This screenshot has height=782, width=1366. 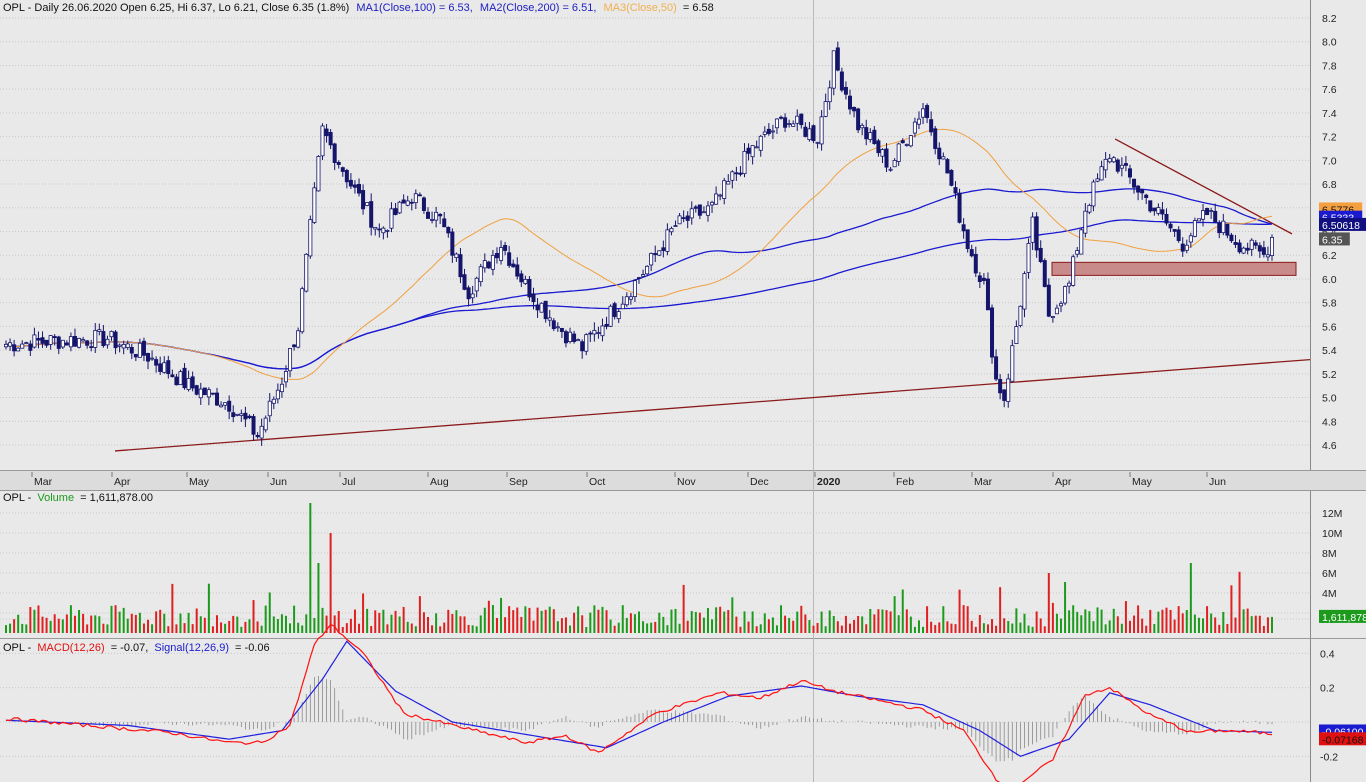 What do you see at coordinates (1329, 757) in the screenshot?
I see `macd-tick-label: -0.2` at bounding box center [1329, 757].